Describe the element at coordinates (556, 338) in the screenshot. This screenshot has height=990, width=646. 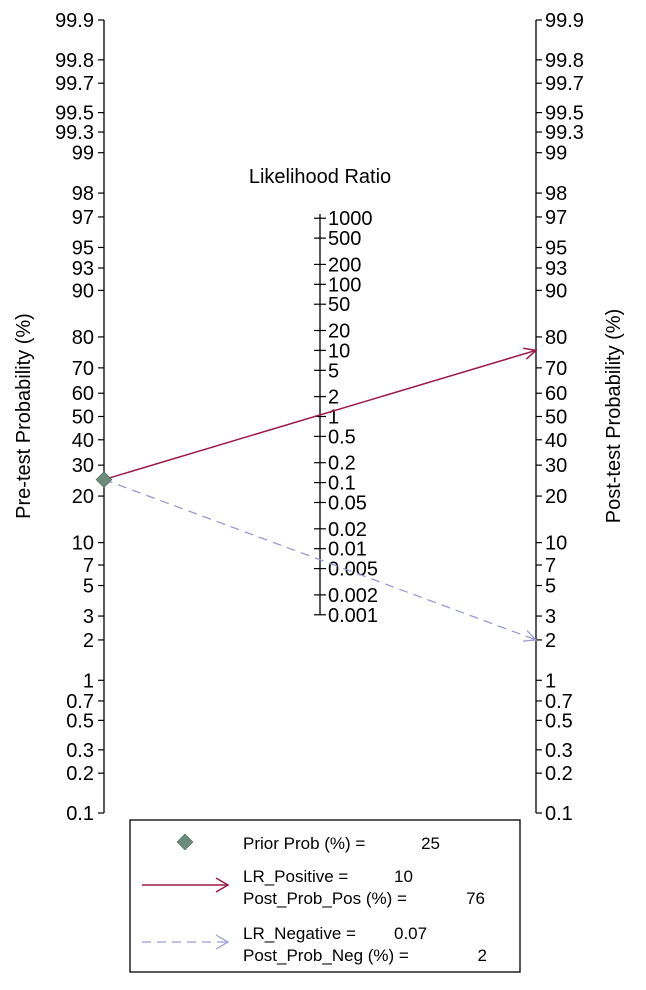
I see `post-test-tick-label: 80` at that location.